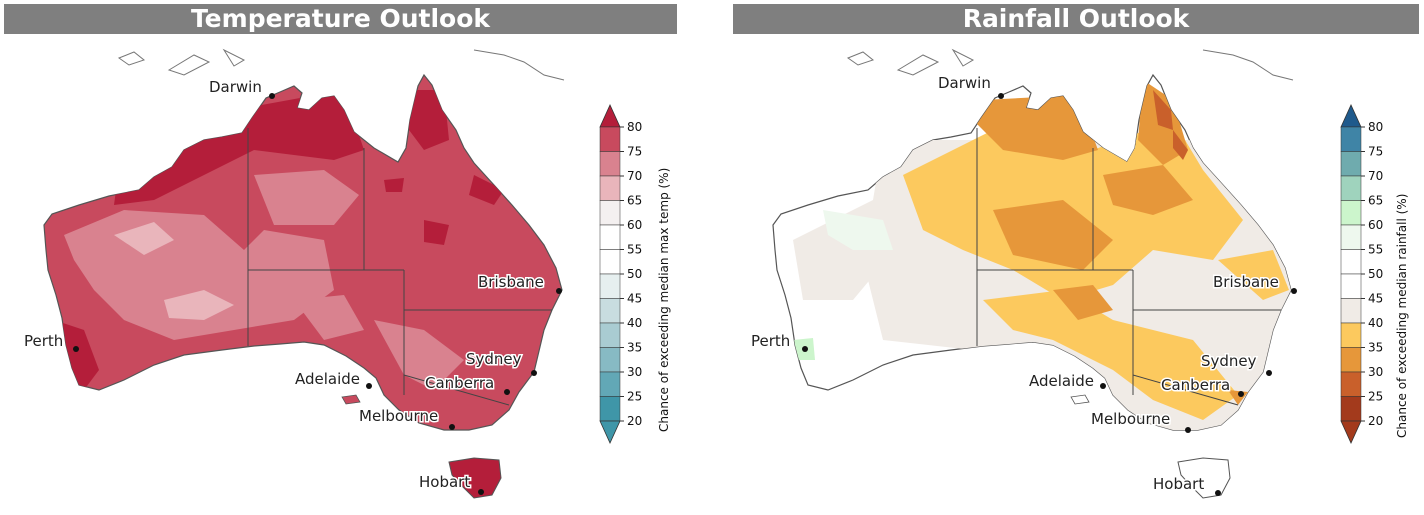 Image resolution: width=1424 pixels, height=515 pixels. Describe the element at coordinates (1375, 421) in the screenshot. I see `rainfall-colorbar-tick-label: 20` at that location.